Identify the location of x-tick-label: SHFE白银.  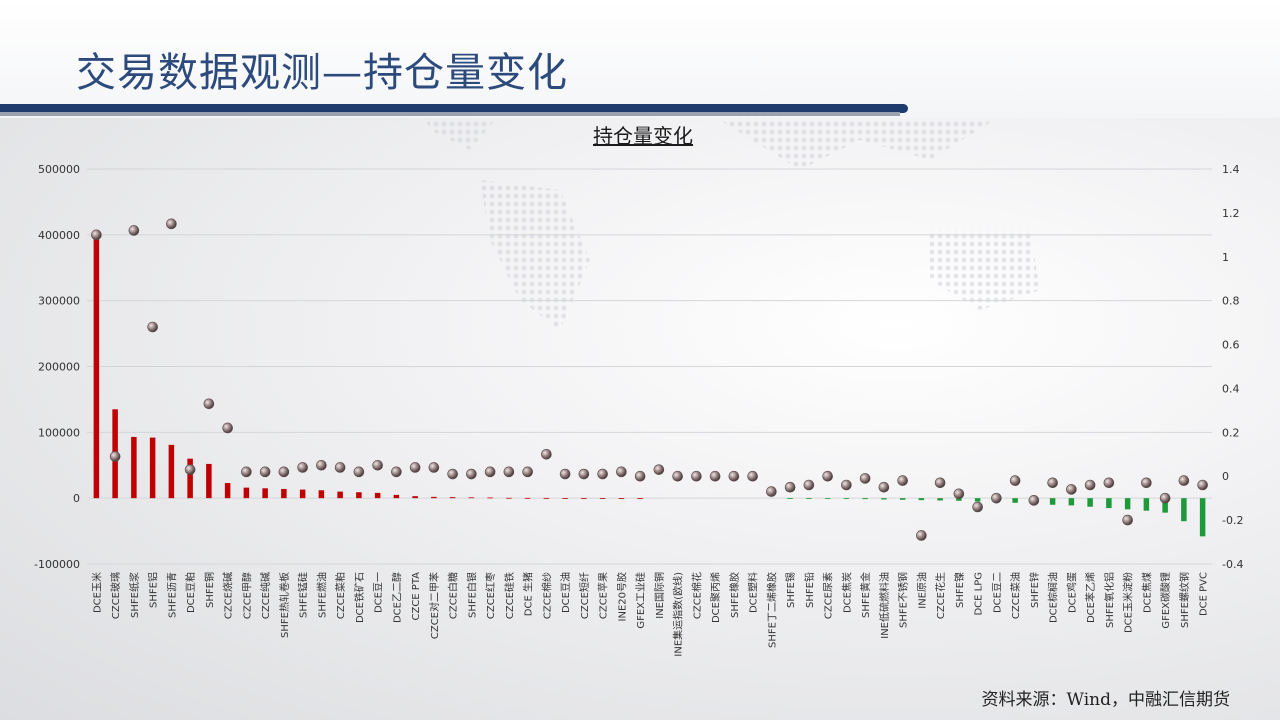
(471, 595).